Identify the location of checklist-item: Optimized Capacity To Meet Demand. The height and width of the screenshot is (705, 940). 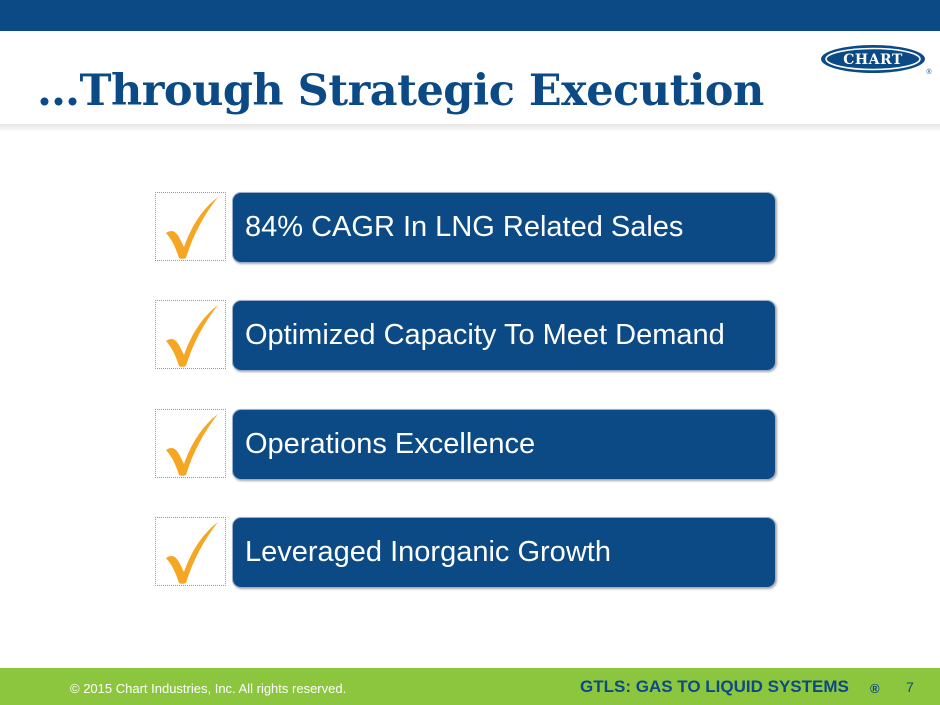
(466, 336).